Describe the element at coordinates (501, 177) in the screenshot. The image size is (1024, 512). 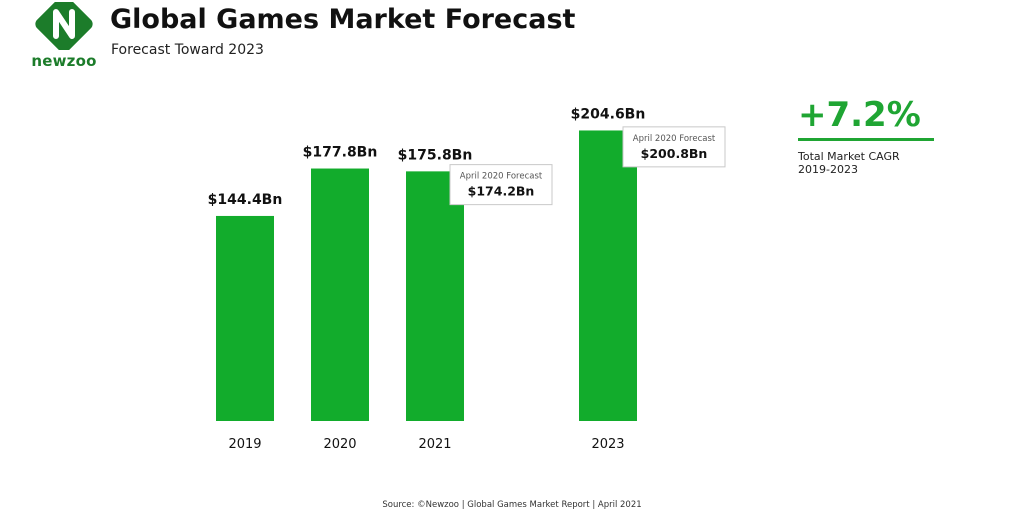
I see `forecast-annotation-title-2021: April 2020 Forecast` at that location.